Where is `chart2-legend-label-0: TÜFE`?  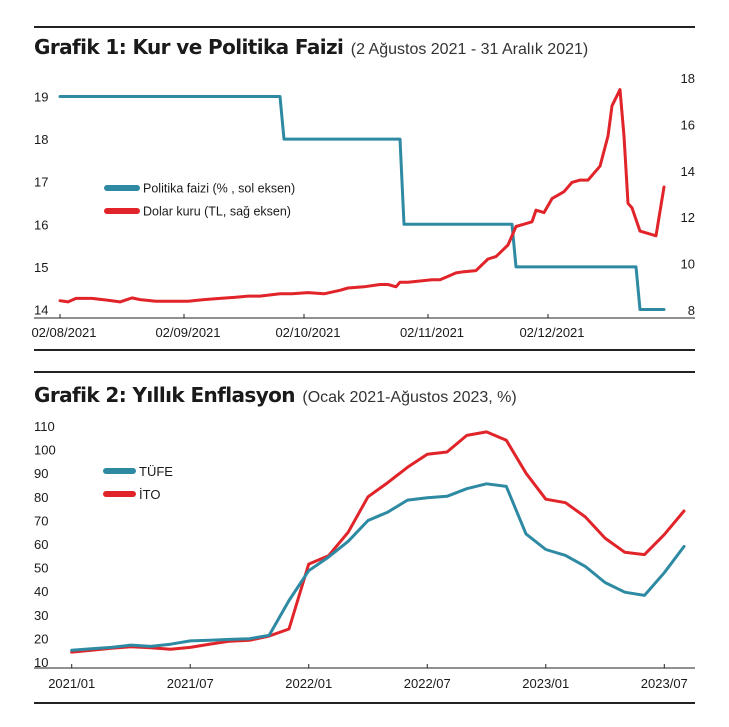 chart2-legend-label-0: TÜFE is located at coordinates (156, 471).